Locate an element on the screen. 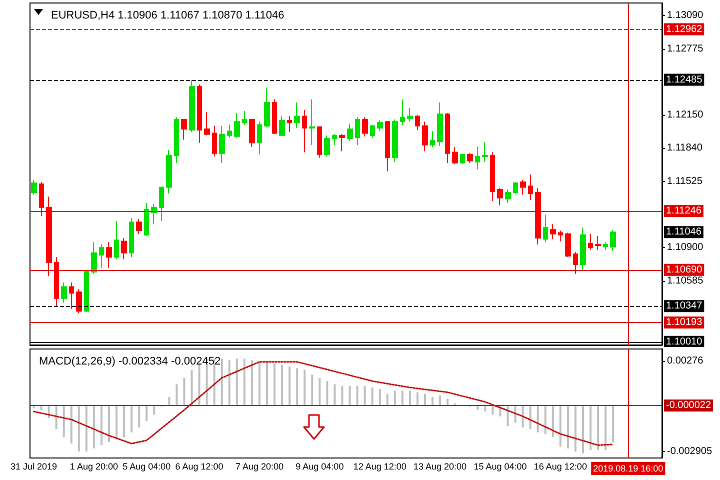 The image size is (720, 480). y-tick-label: -0.002905 is located at coordinates (689, 452).